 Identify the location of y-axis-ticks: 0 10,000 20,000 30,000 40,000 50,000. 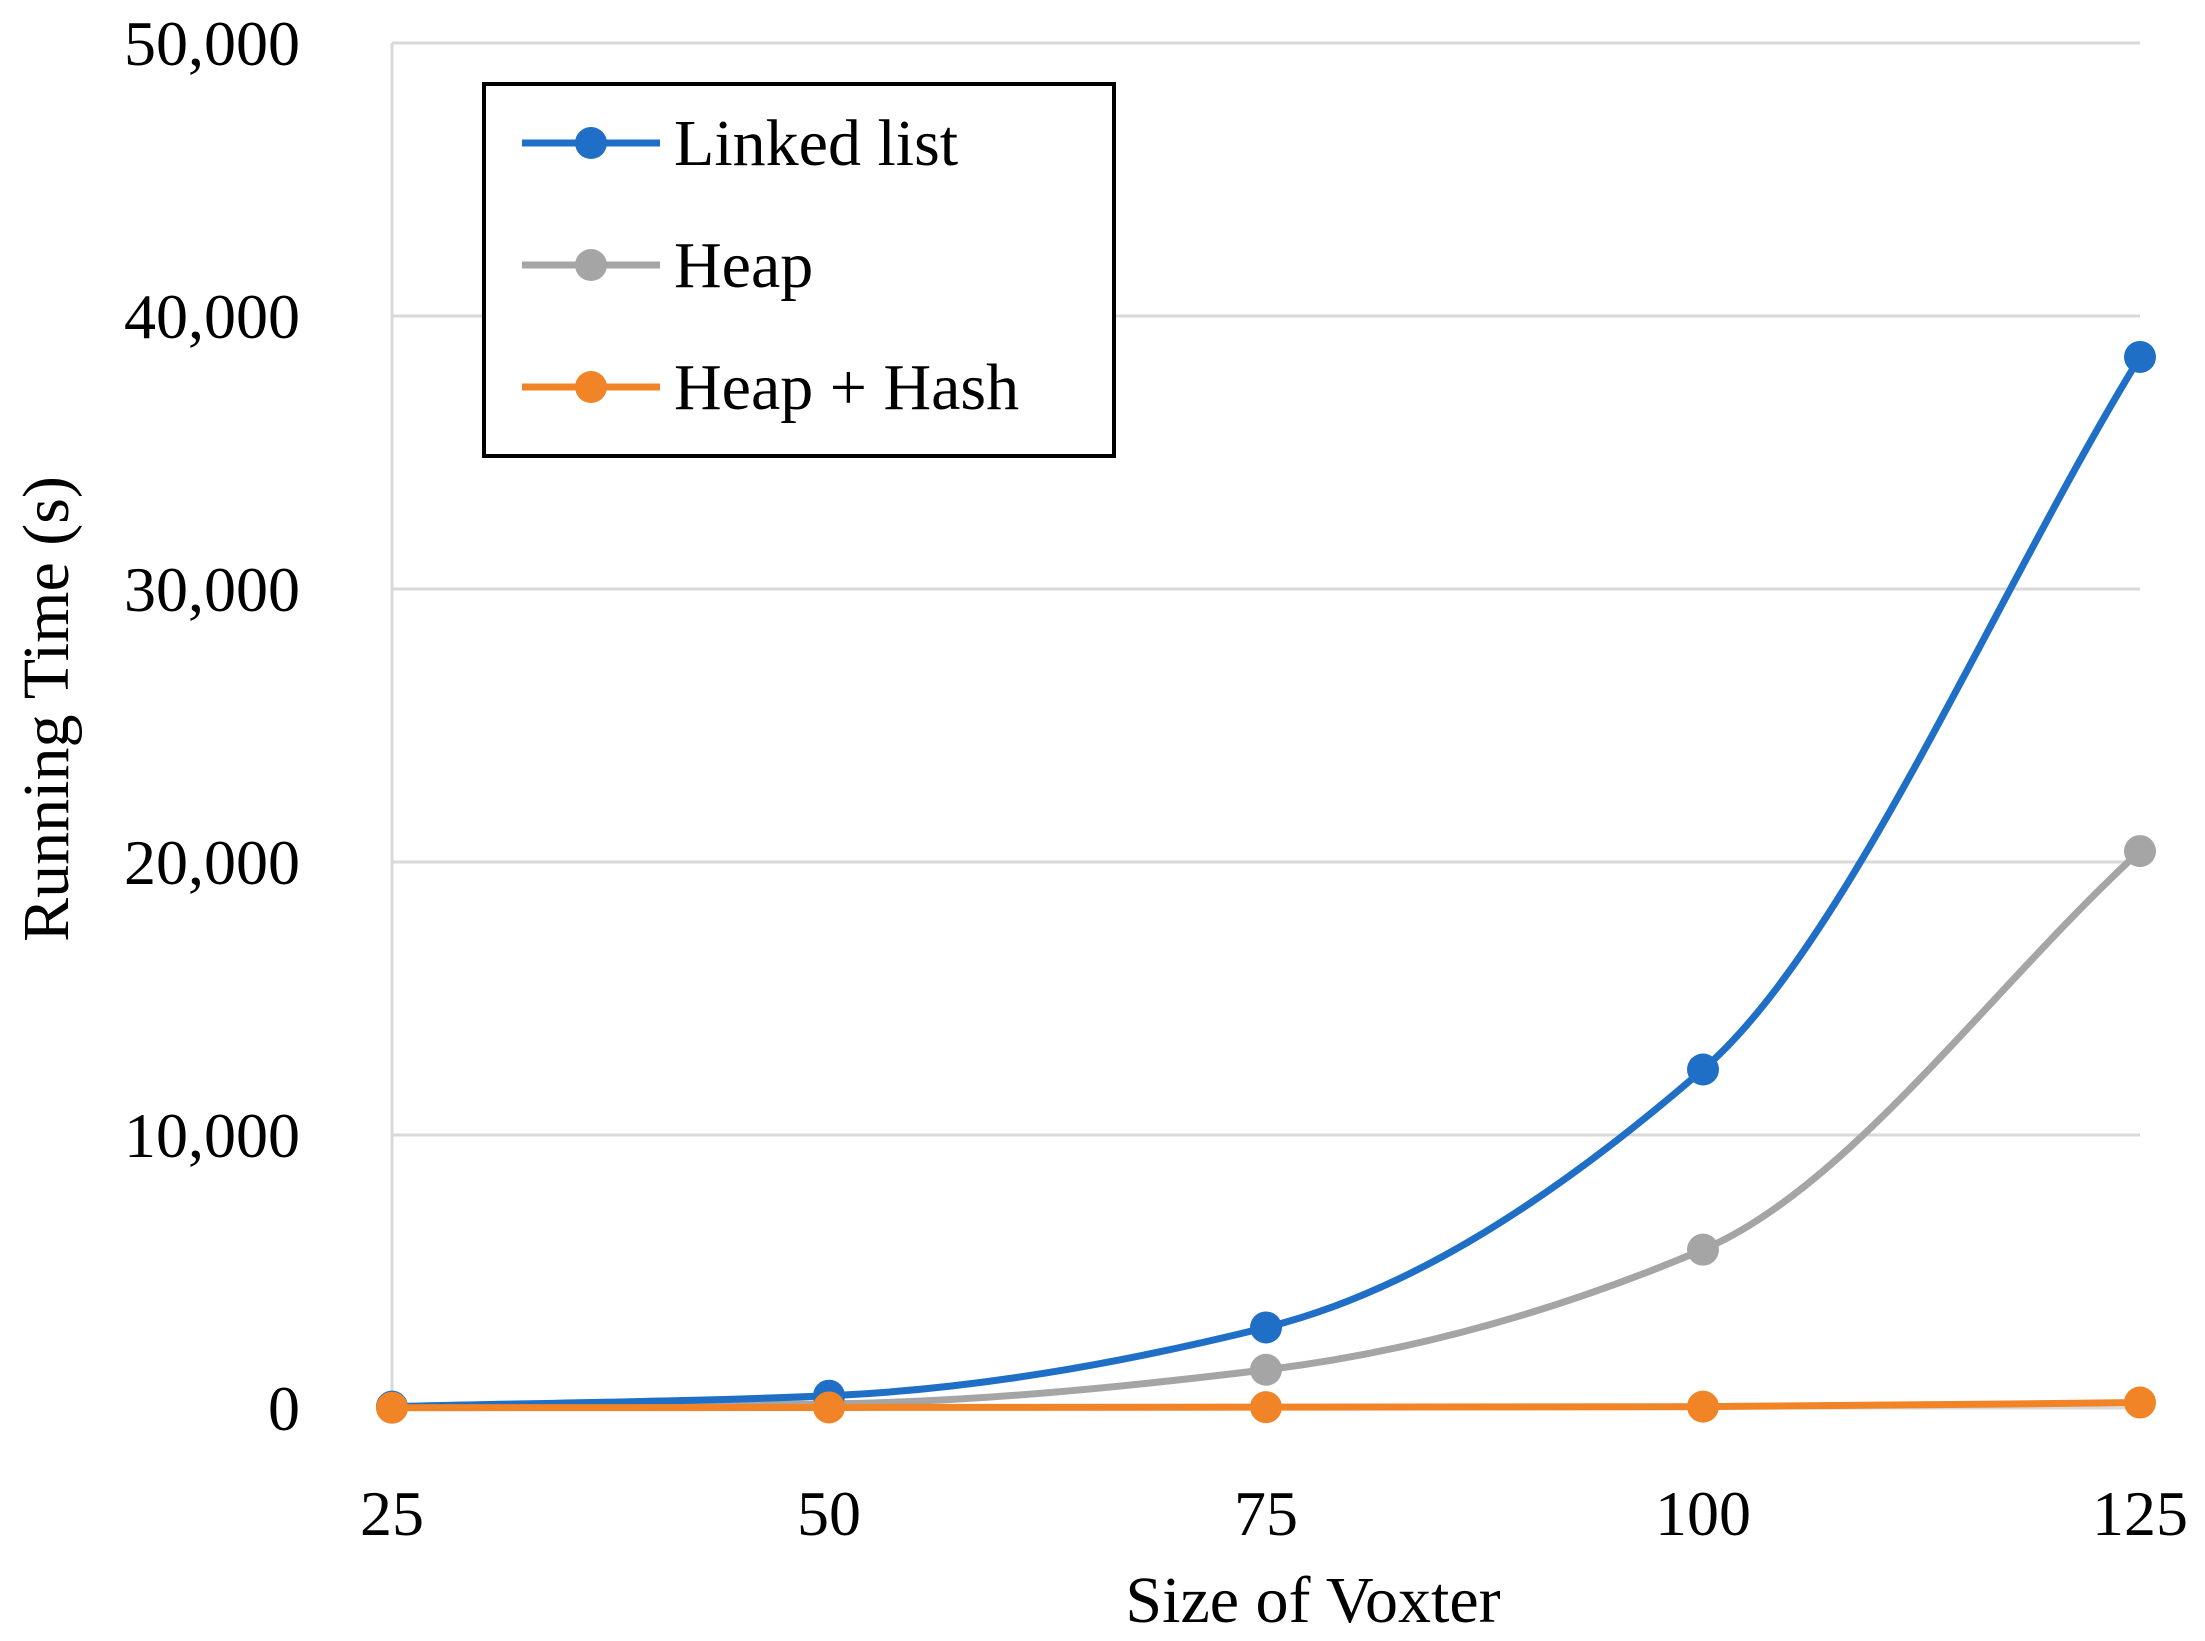
(212, 726).